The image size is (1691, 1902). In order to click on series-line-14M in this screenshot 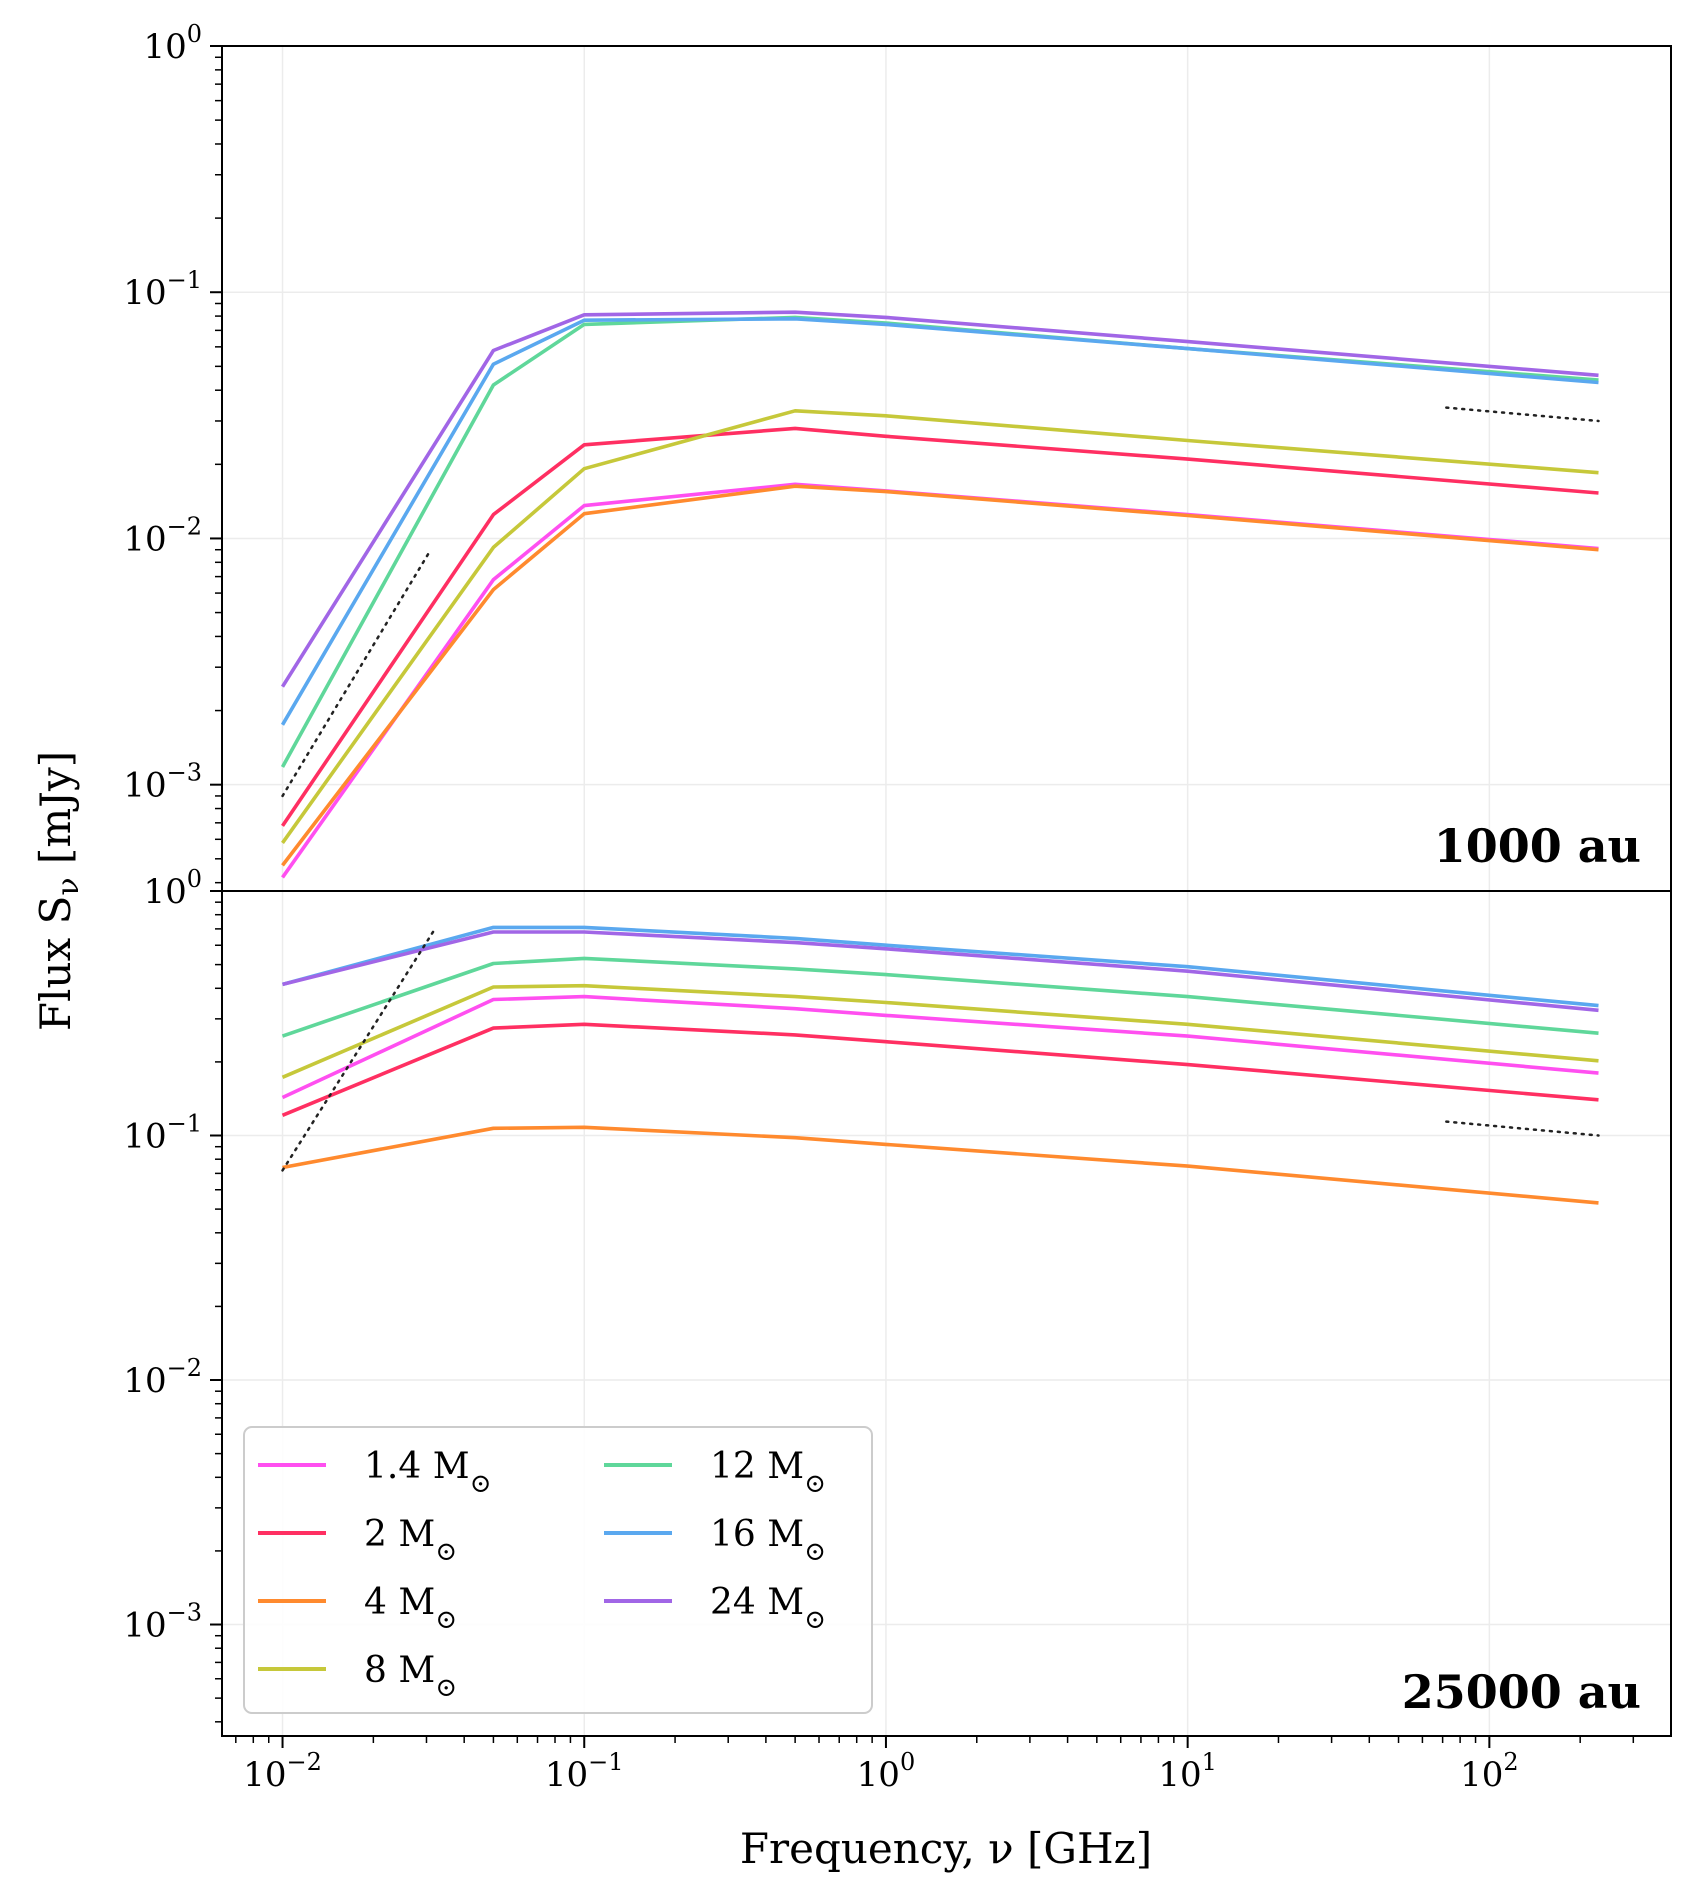, I will do `click(940, 1047)`.